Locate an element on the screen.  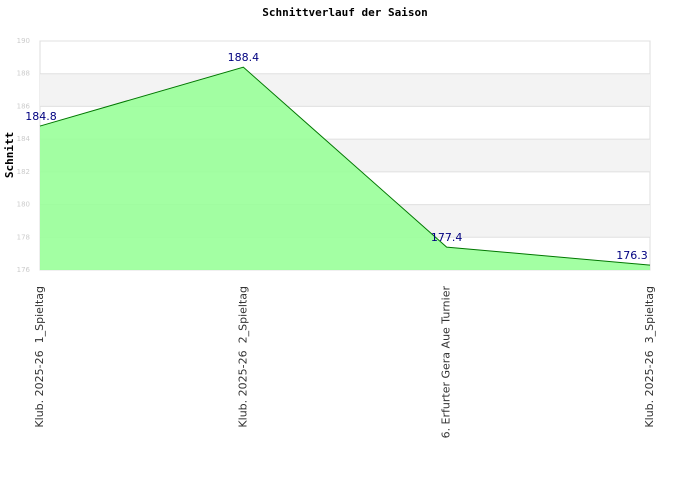
value-label: 177.4 is located at coordinates (447, 237).